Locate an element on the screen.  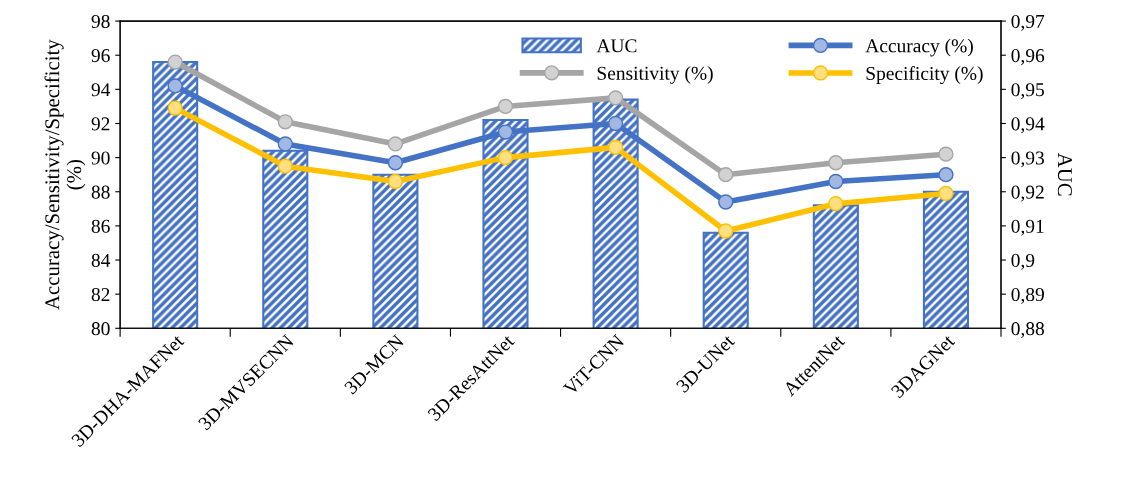
y2-tick-label: 0,88 is located at coordinates (1028, 330).